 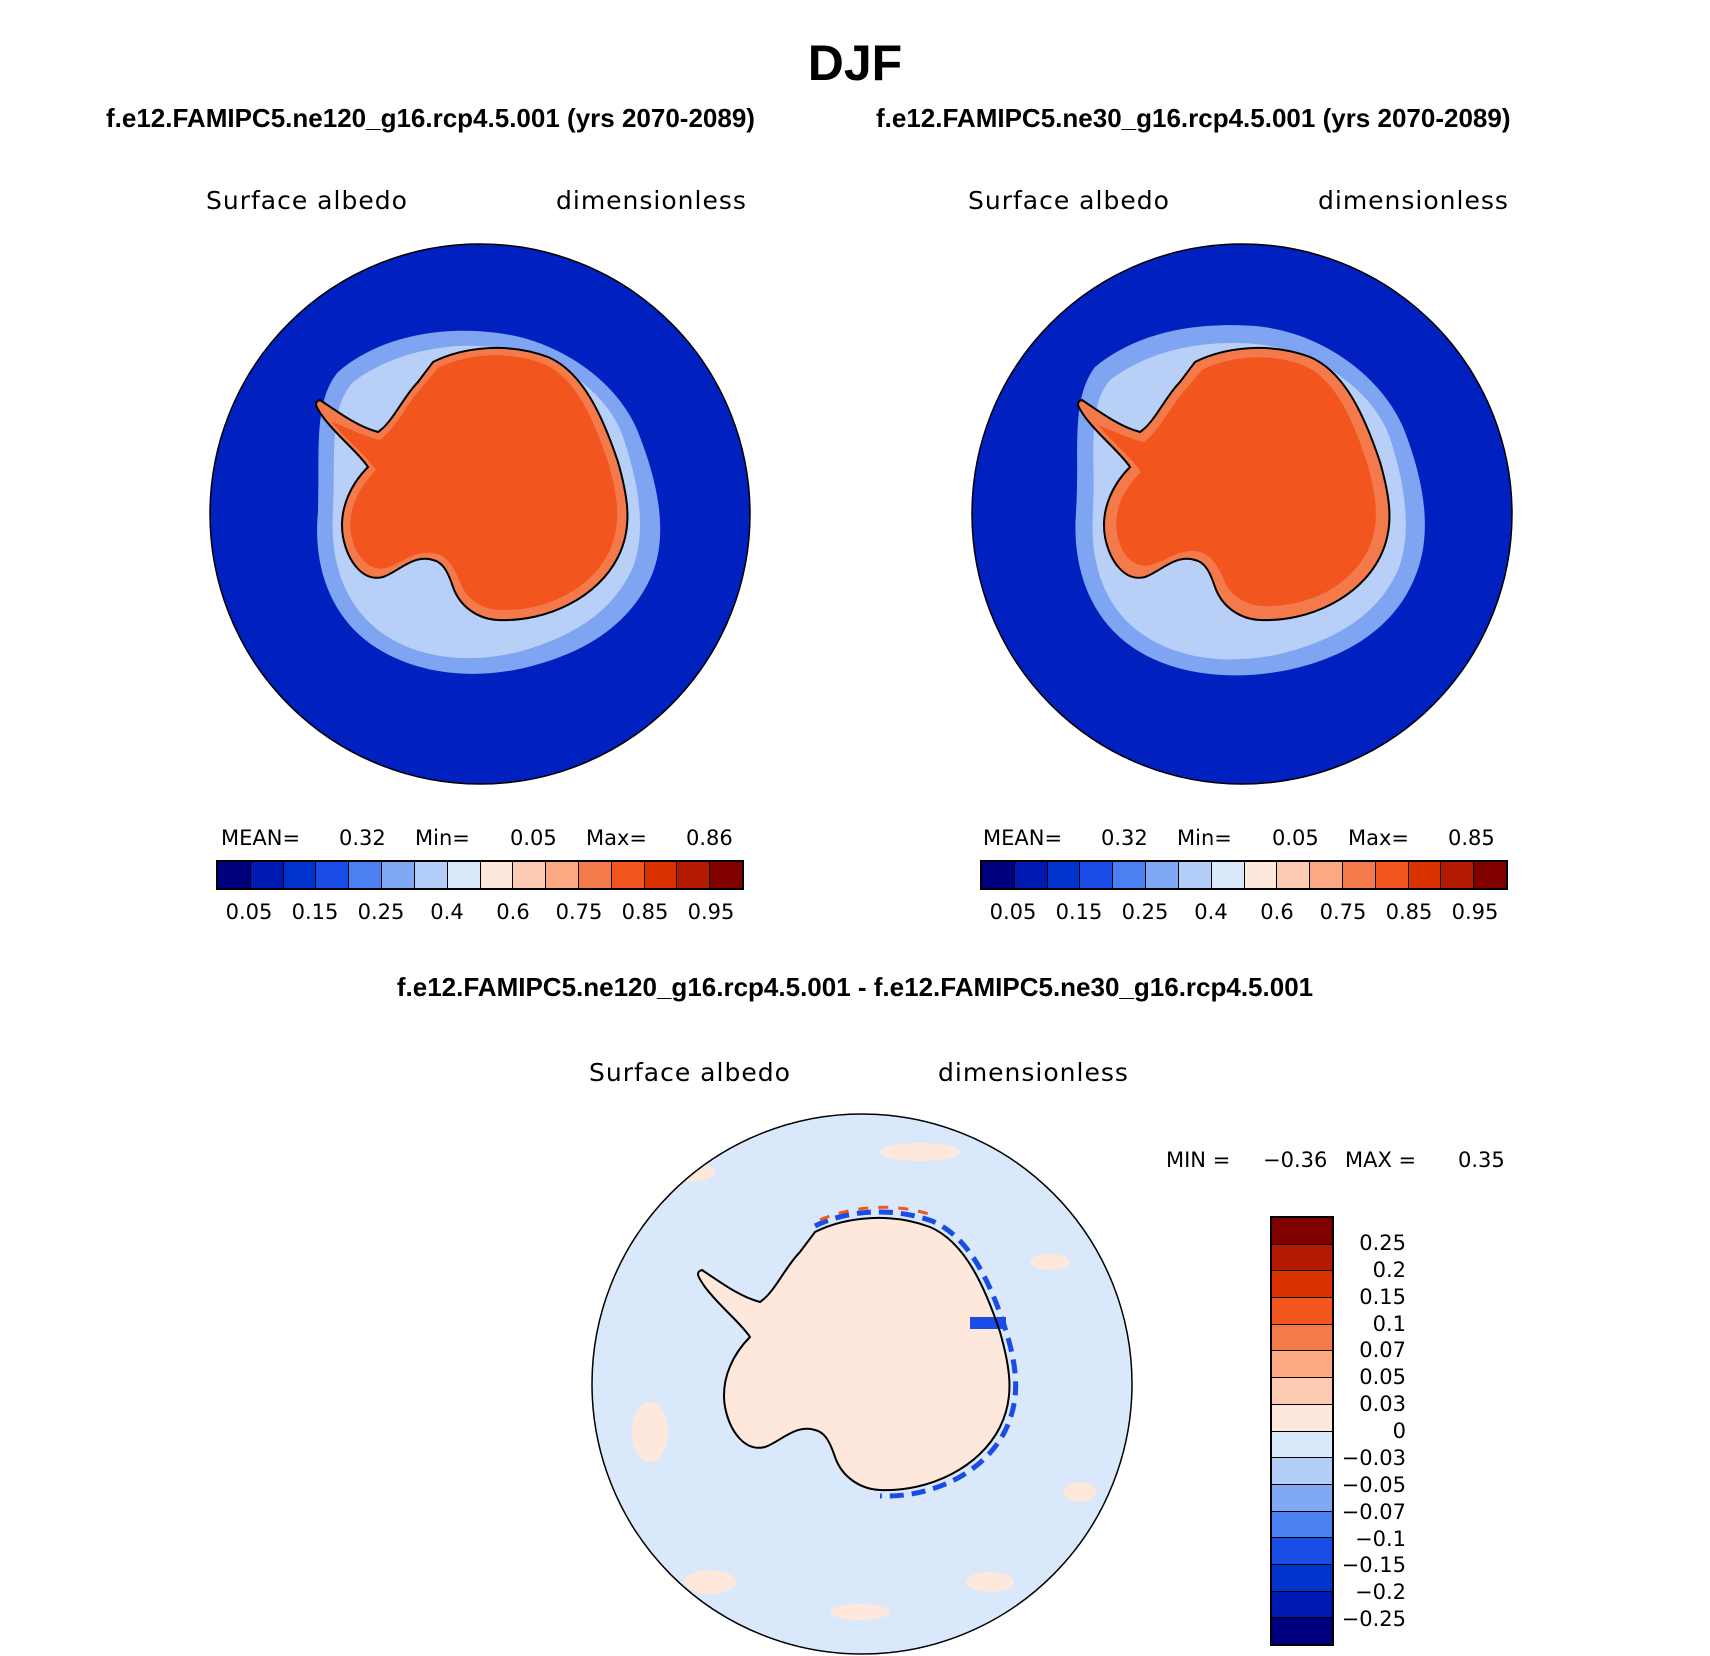 What do you see at coordinates (1382, 1404) in the screenshot?
I see `difference-colorbar-tick-label: 0.03` at bounding box center [1382, 1404].